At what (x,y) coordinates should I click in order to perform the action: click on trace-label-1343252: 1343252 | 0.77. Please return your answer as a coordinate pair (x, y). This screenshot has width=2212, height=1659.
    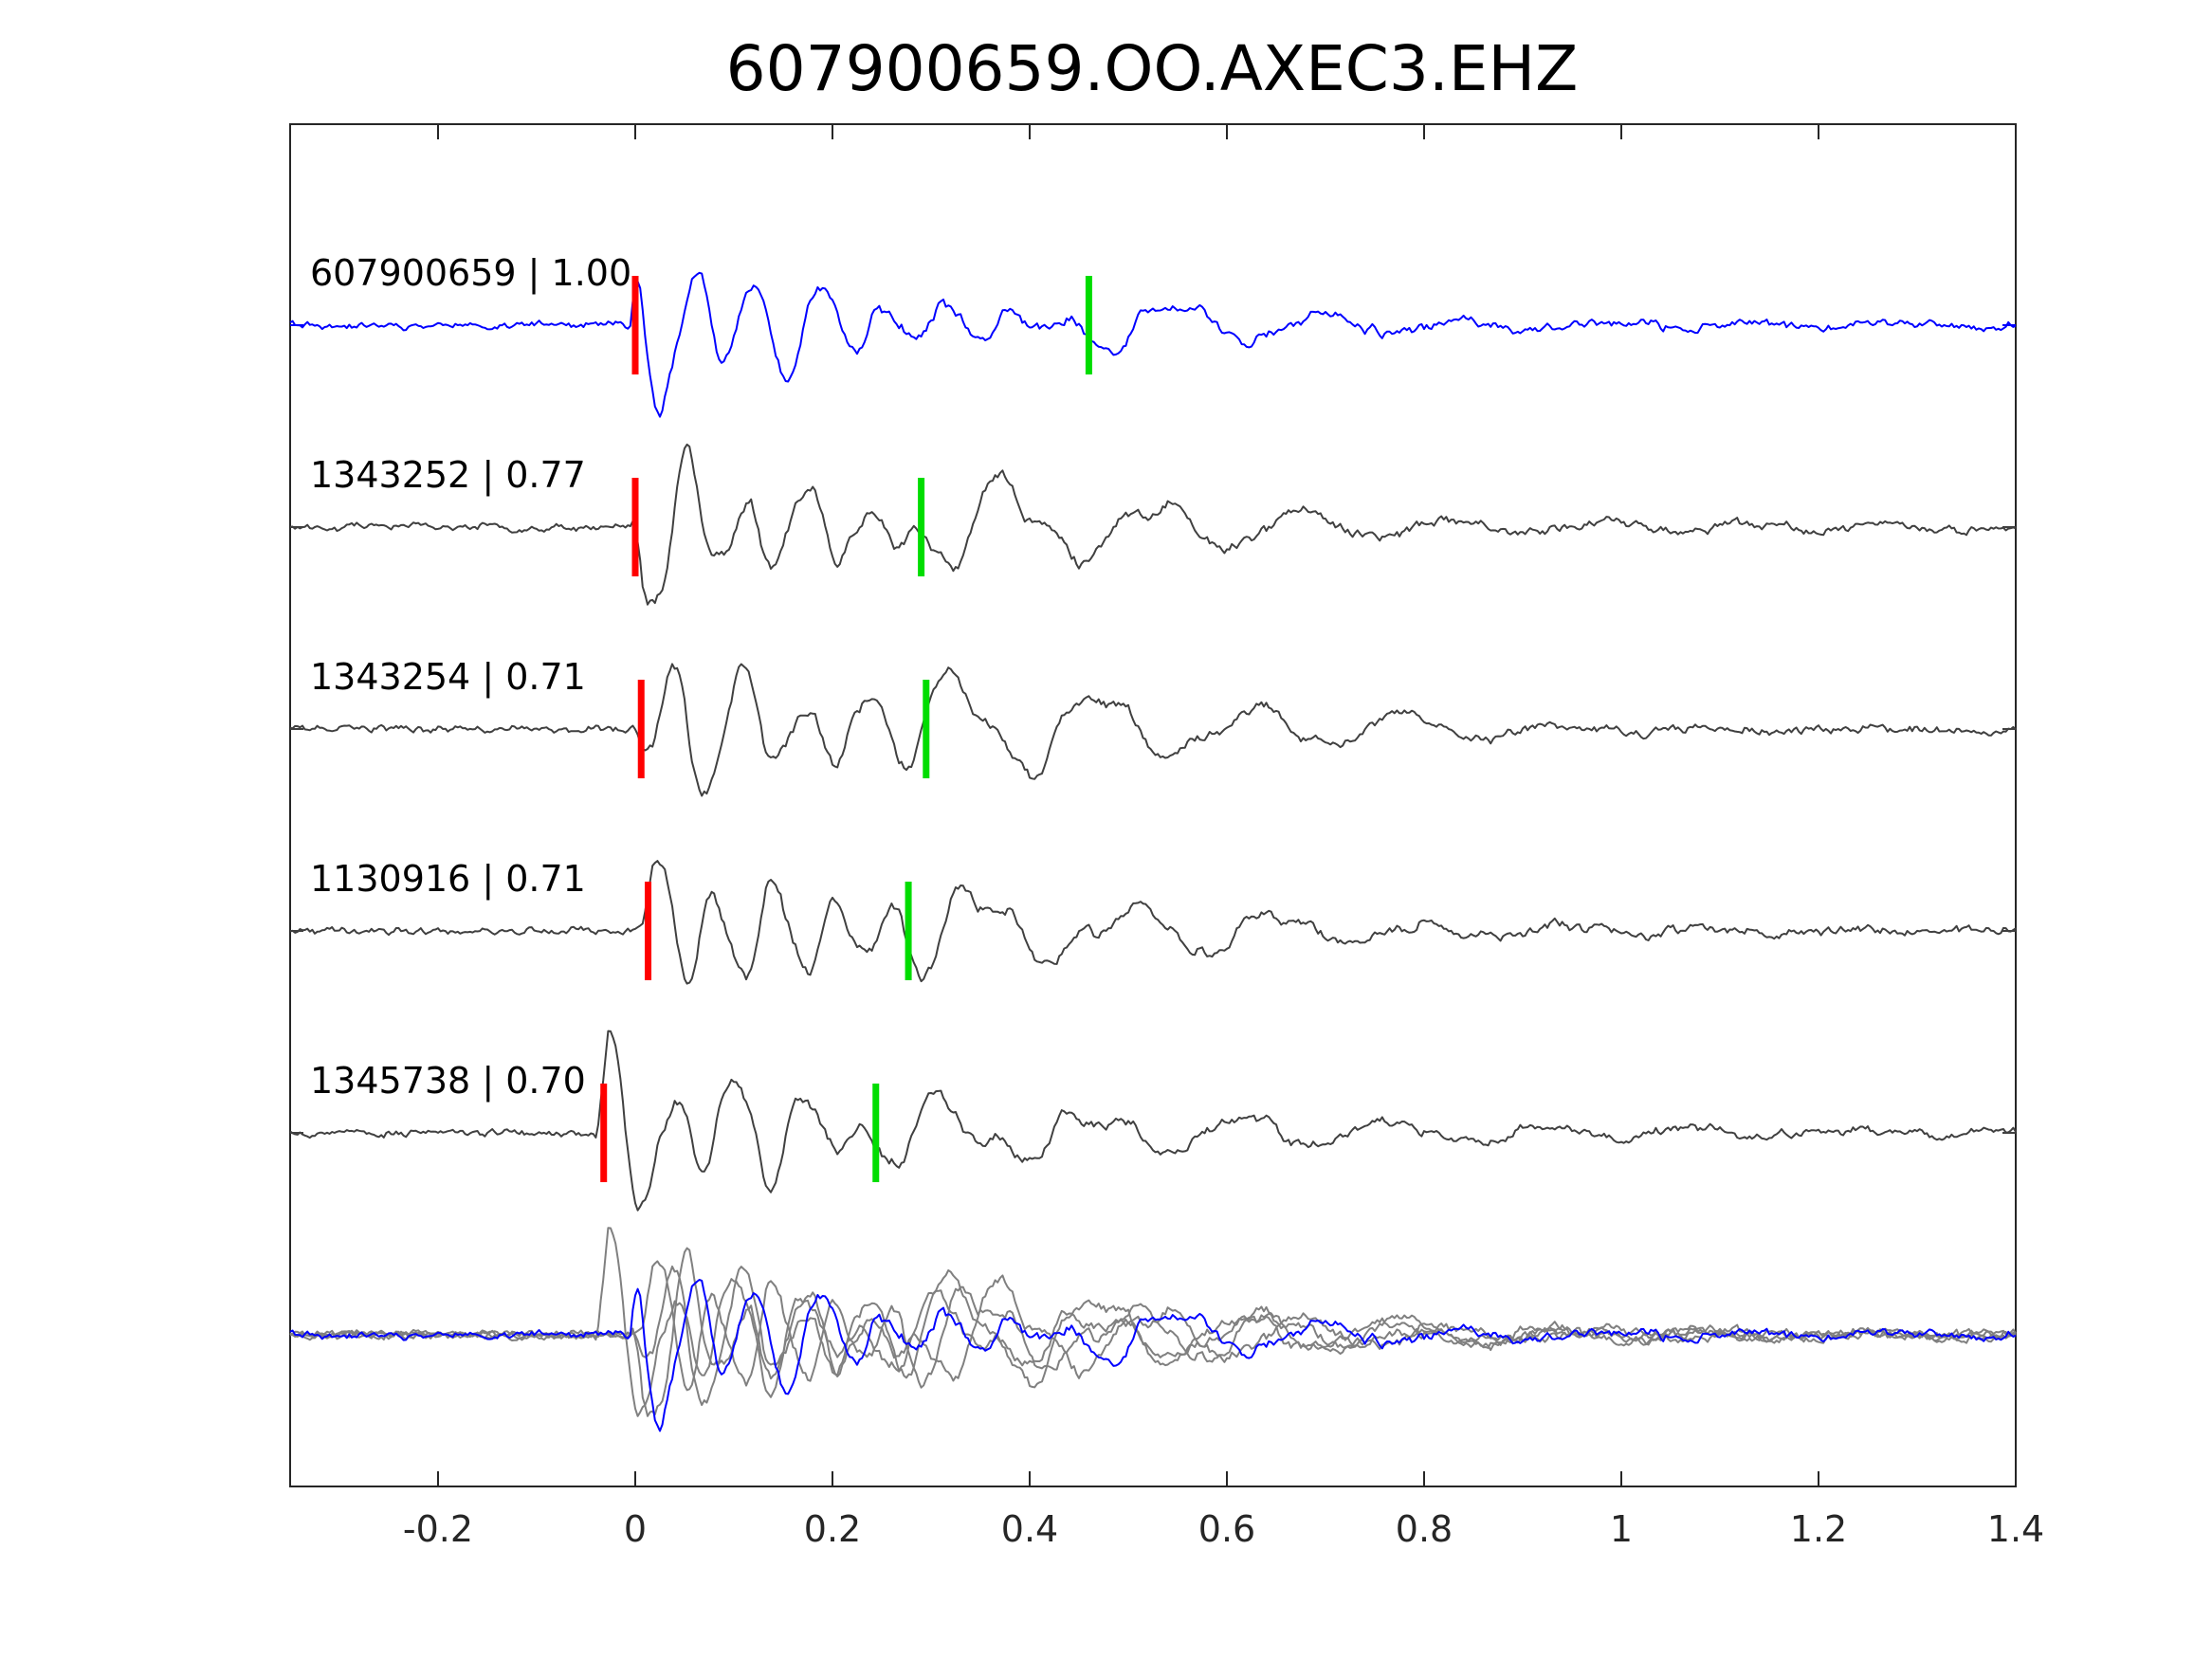
    Looking at the image, I should click on (448, 475).